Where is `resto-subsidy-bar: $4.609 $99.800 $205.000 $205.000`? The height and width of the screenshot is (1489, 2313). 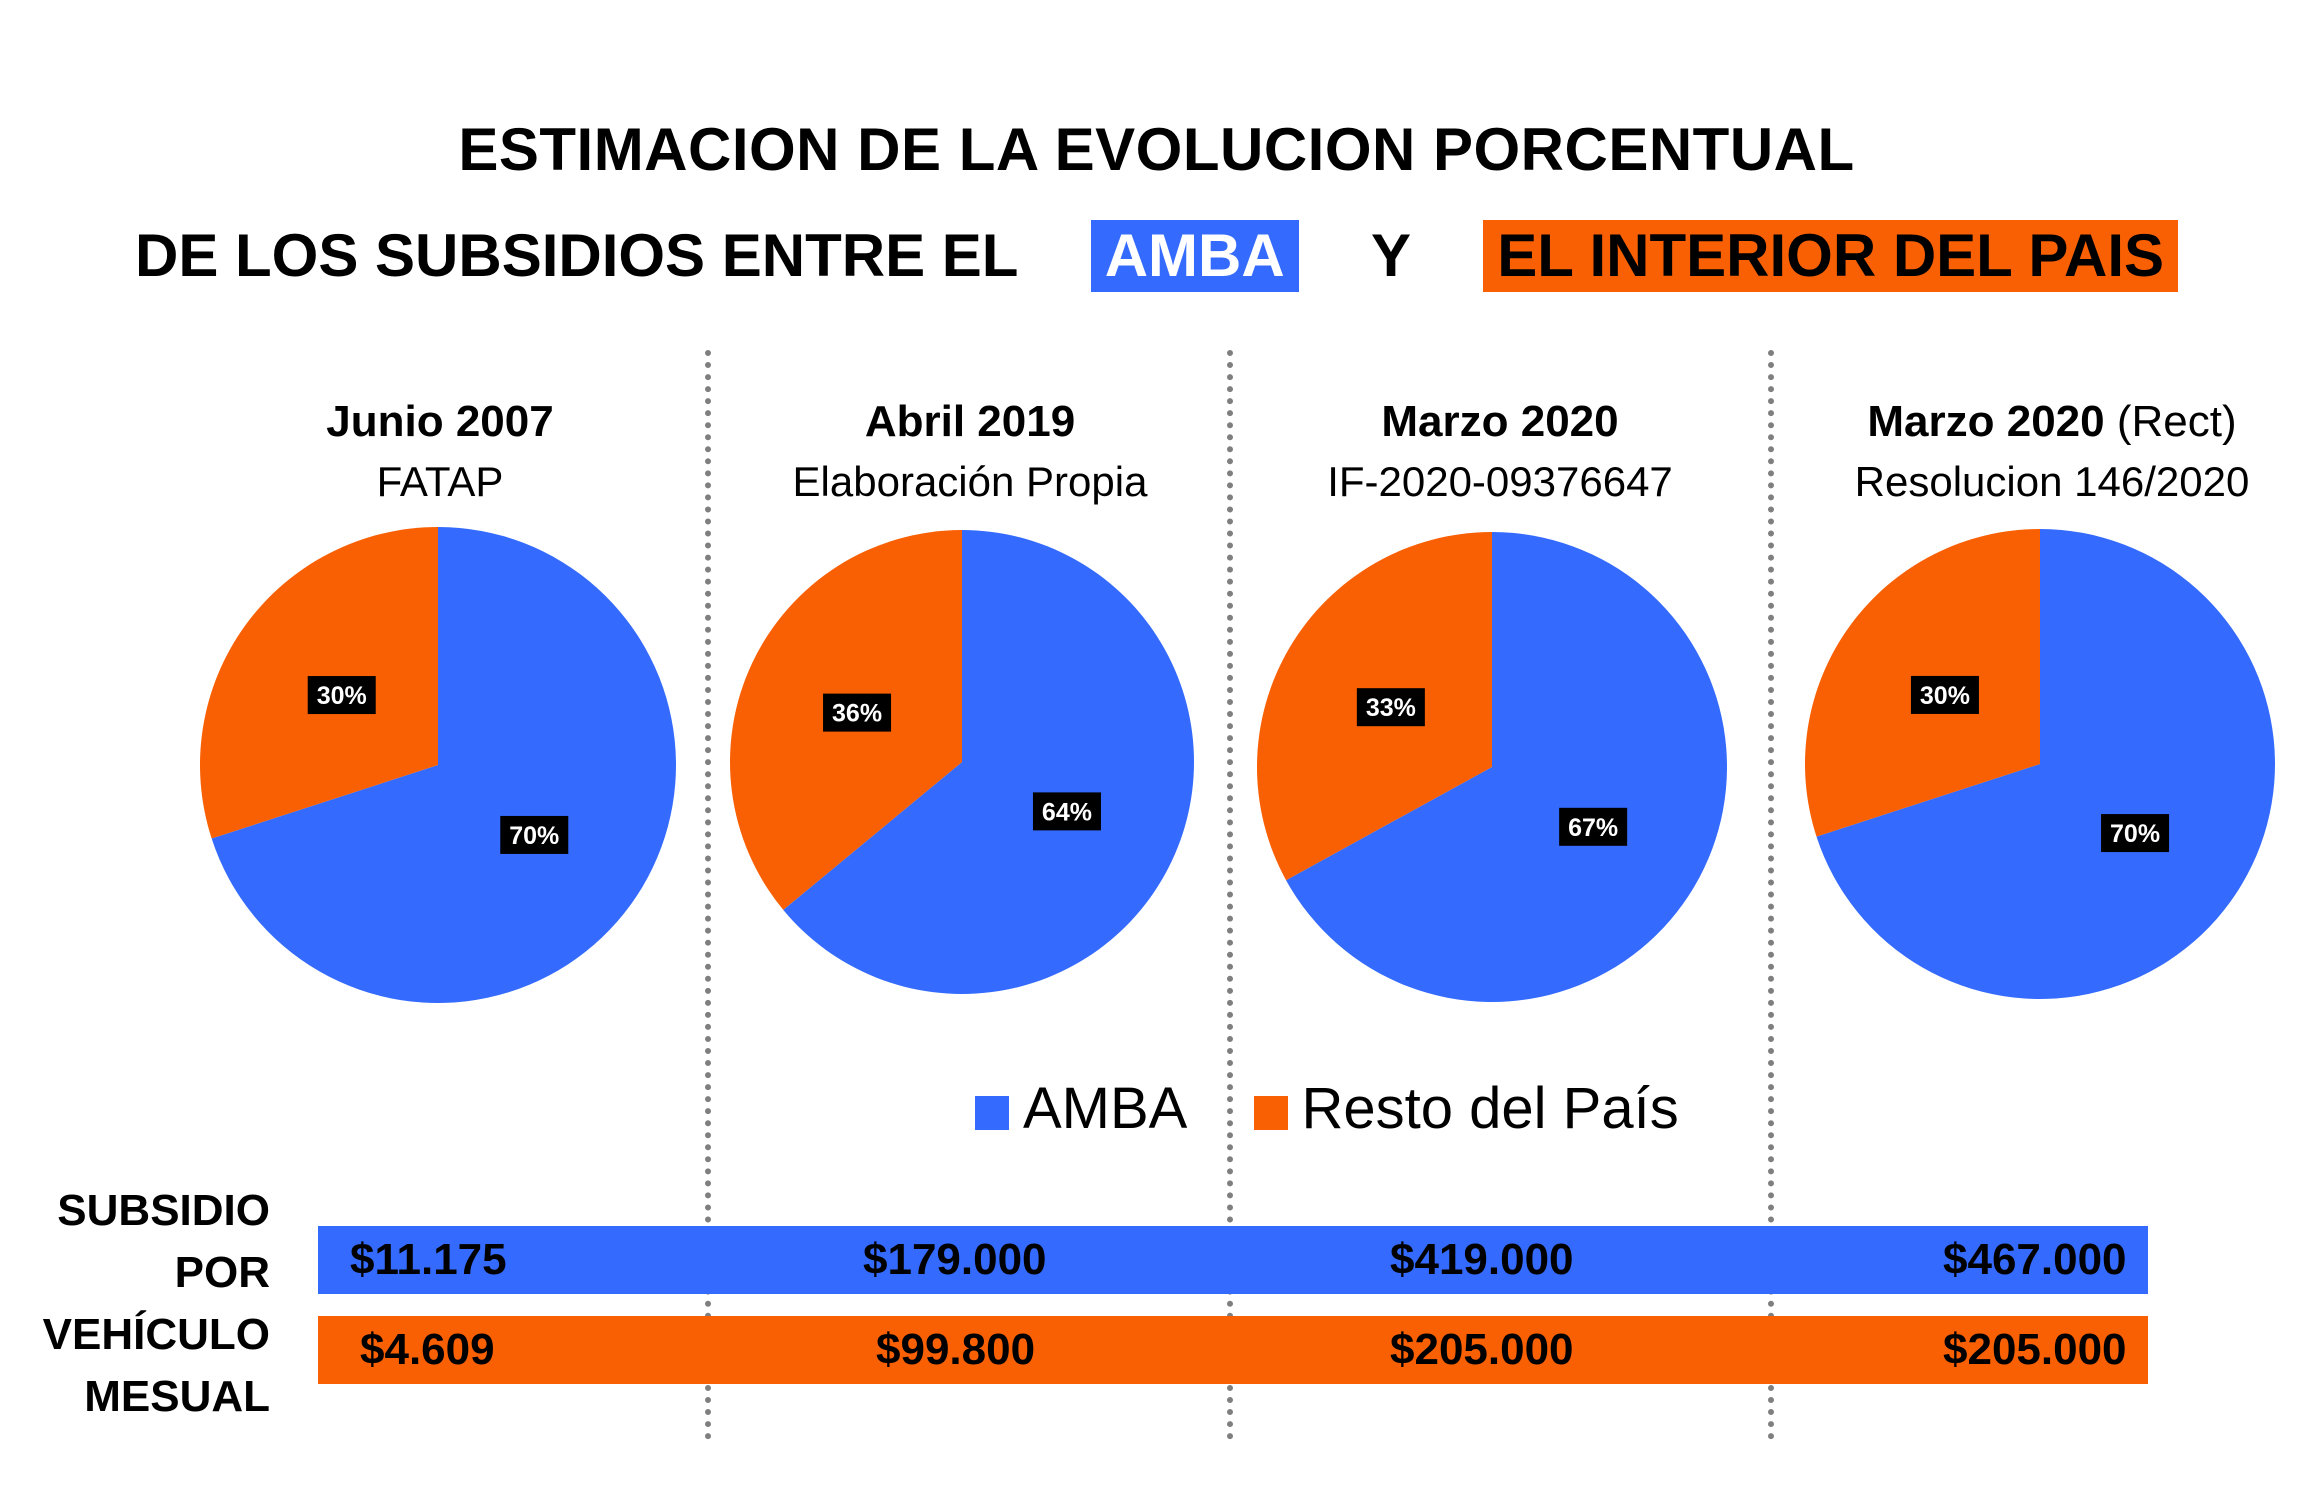
resto-subsidy-bar: $4.609 $99.800 $205.000 $205.000 is located at coordinates (1233, 1350).